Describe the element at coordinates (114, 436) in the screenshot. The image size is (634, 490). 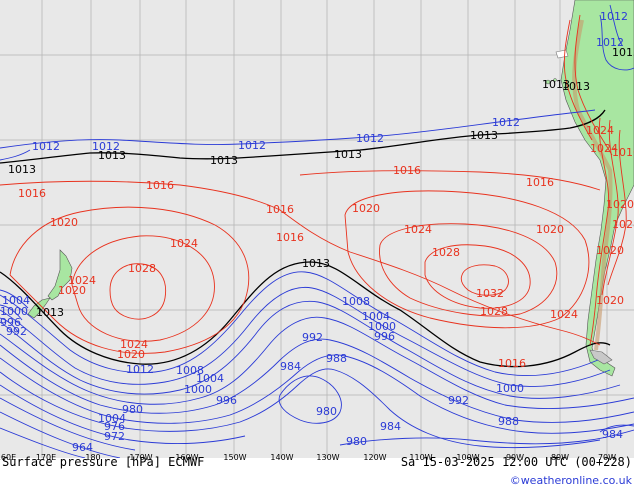
I see `isobar-label-972: 972` at that location.